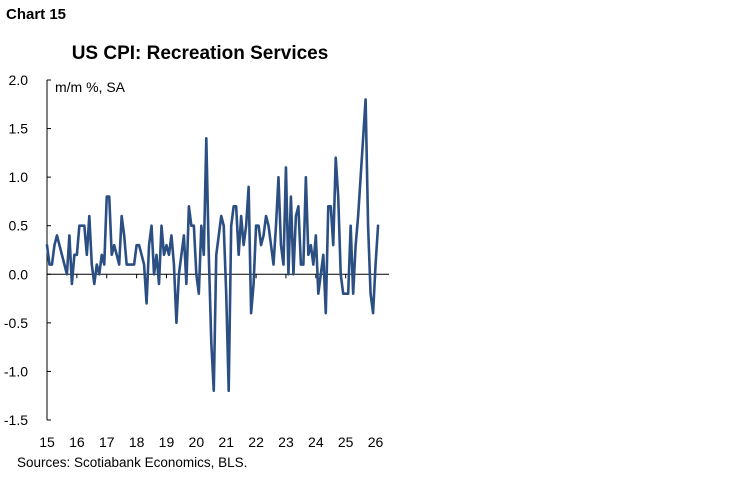 The height and width of the screenshot is (483, 748). Describe the element at coordinates (16, 323) in the screenshot. I see `y-tick-label: -0.5` at that location.